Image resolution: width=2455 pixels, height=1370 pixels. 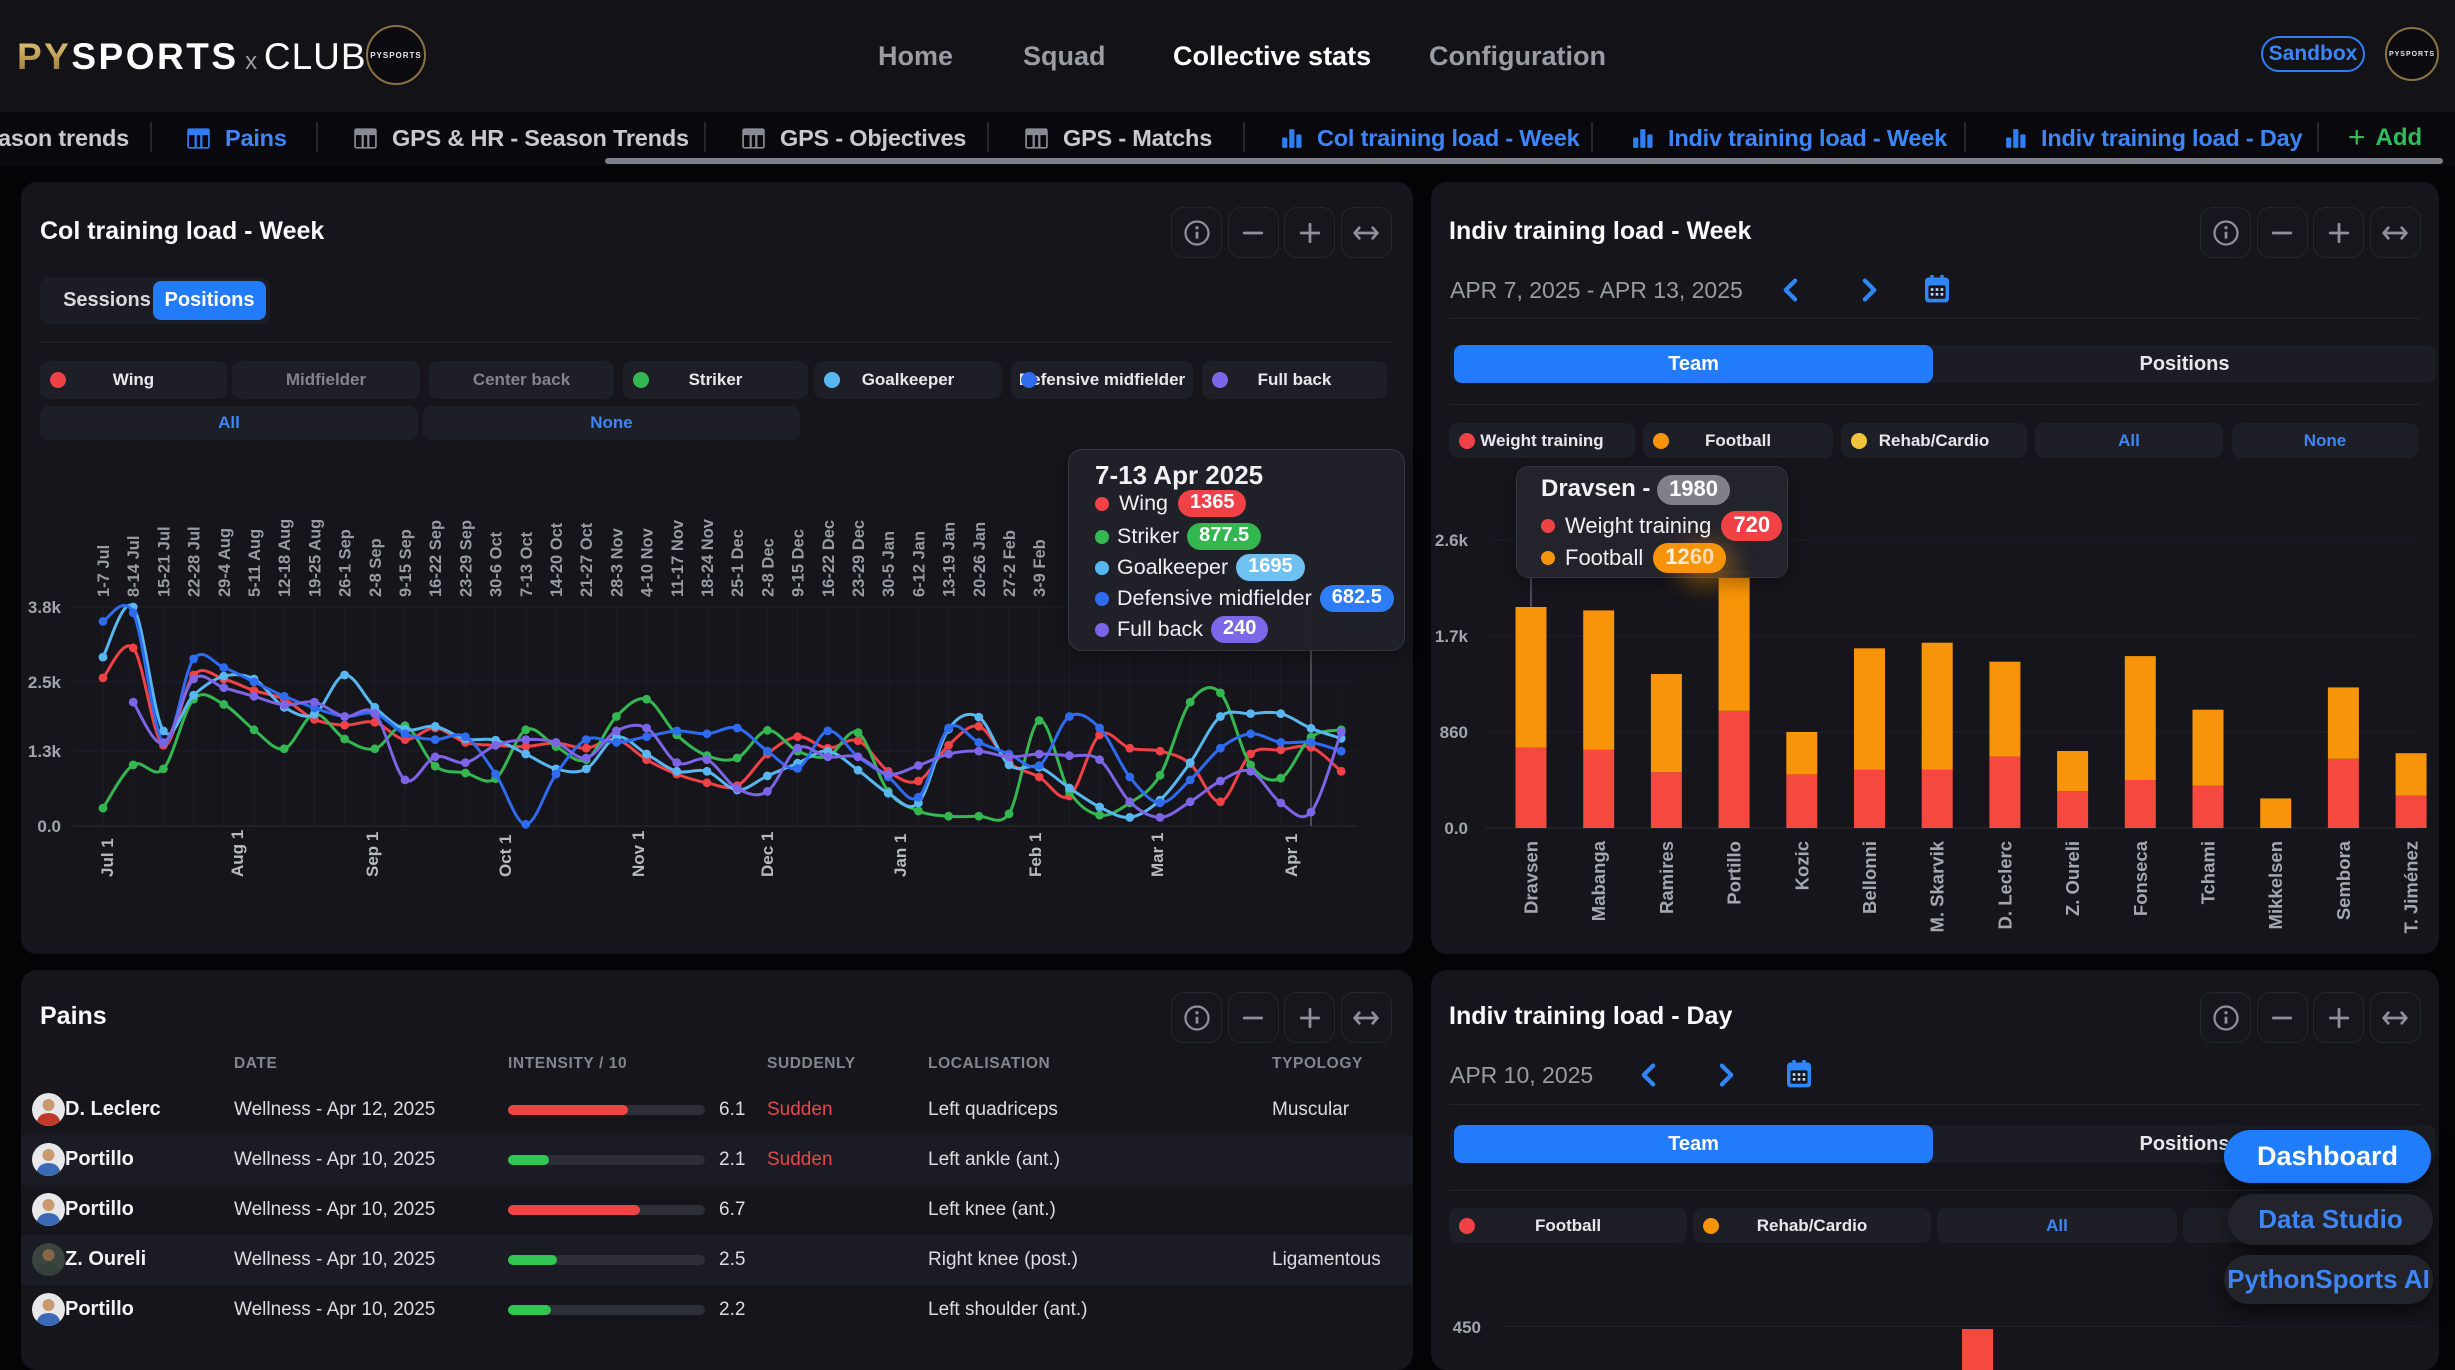 I want to click on svg-text: Z. Oureli, so click(x=2072, y=878).